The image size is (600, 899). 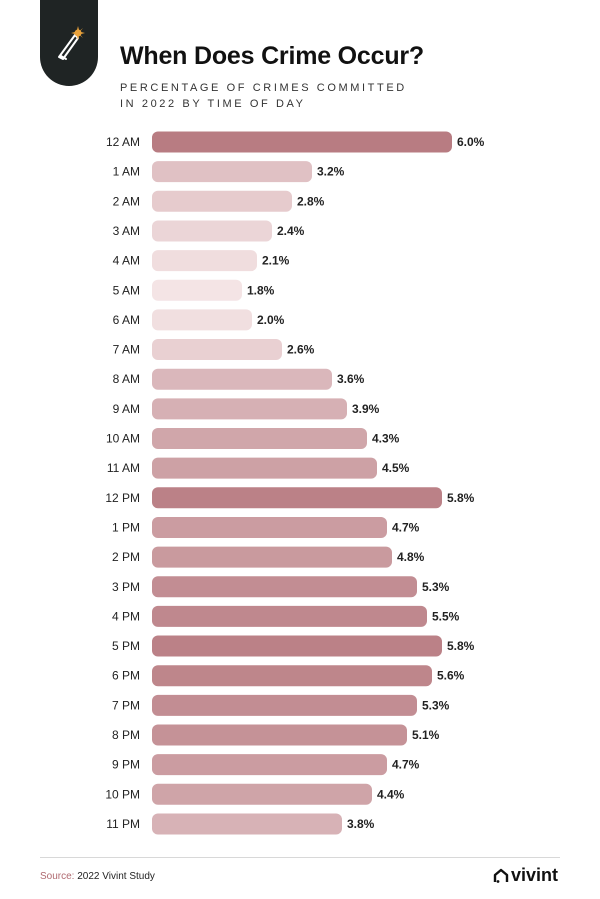 I want to click on subtitle-line-2: IN 2022 BY TIME OF DAY, so click(x=213, y=104).